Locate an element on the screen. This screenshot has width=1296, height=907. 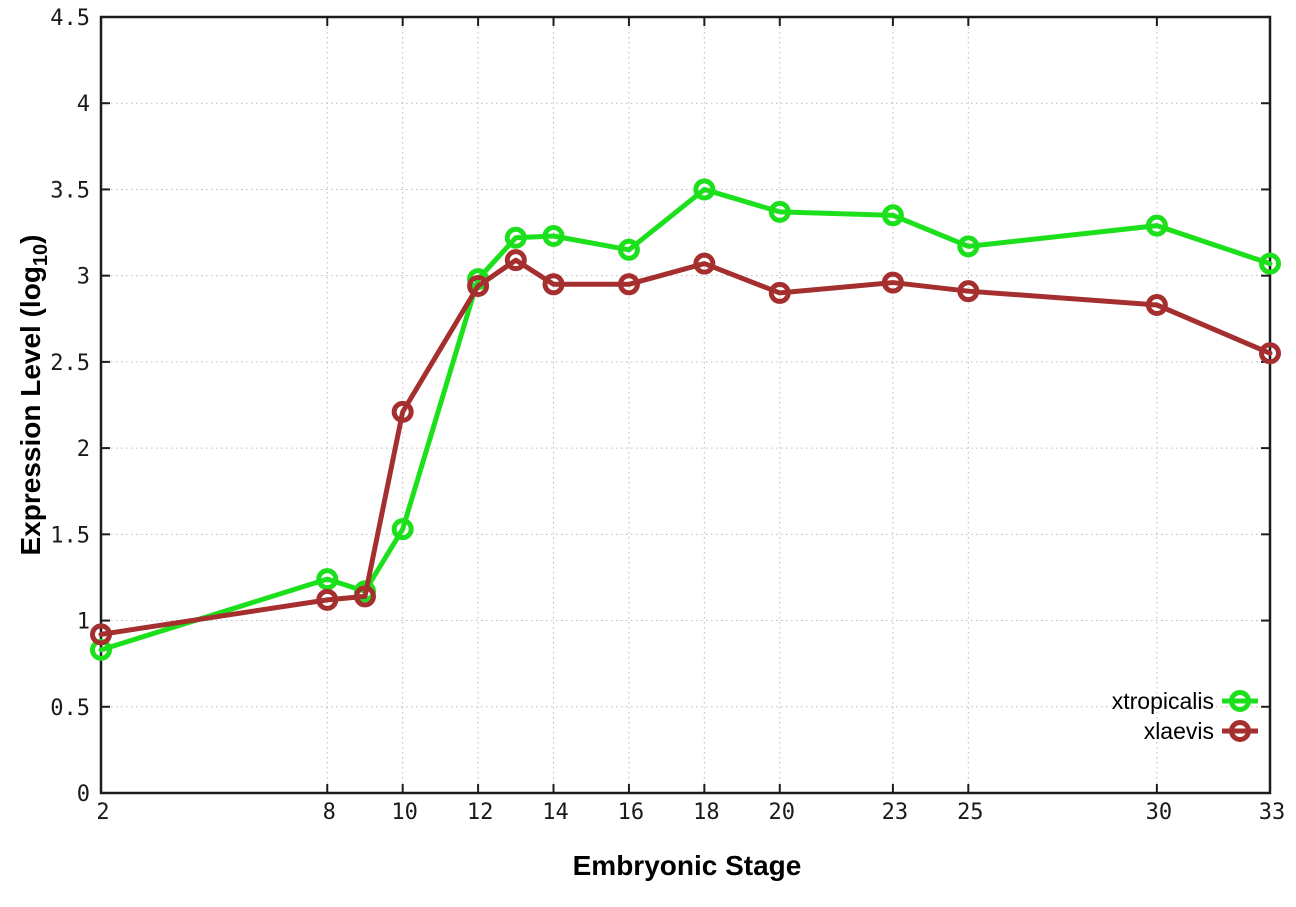
x-tick-label: 18 is located at coordinates (706, 812).